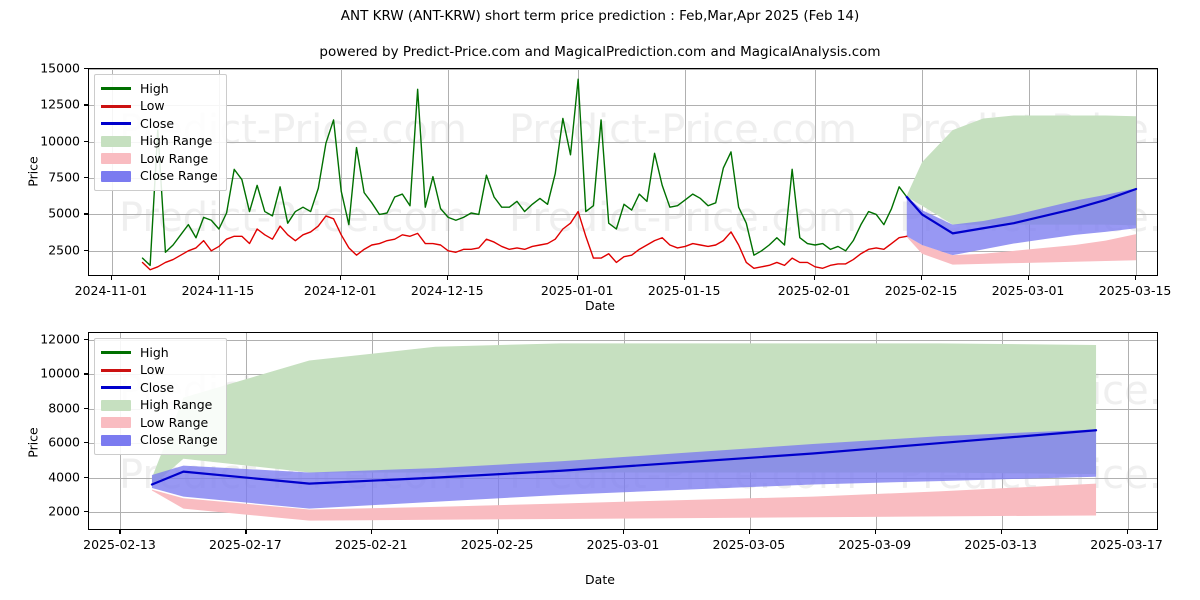 Image resolution: width=1200 pixels, height=600 pixels. What do you see at coordinates (64, 408) in the screenshot?
I see `bottom-chart-y-tick-label: 8000` at bounding box center [64, 408].